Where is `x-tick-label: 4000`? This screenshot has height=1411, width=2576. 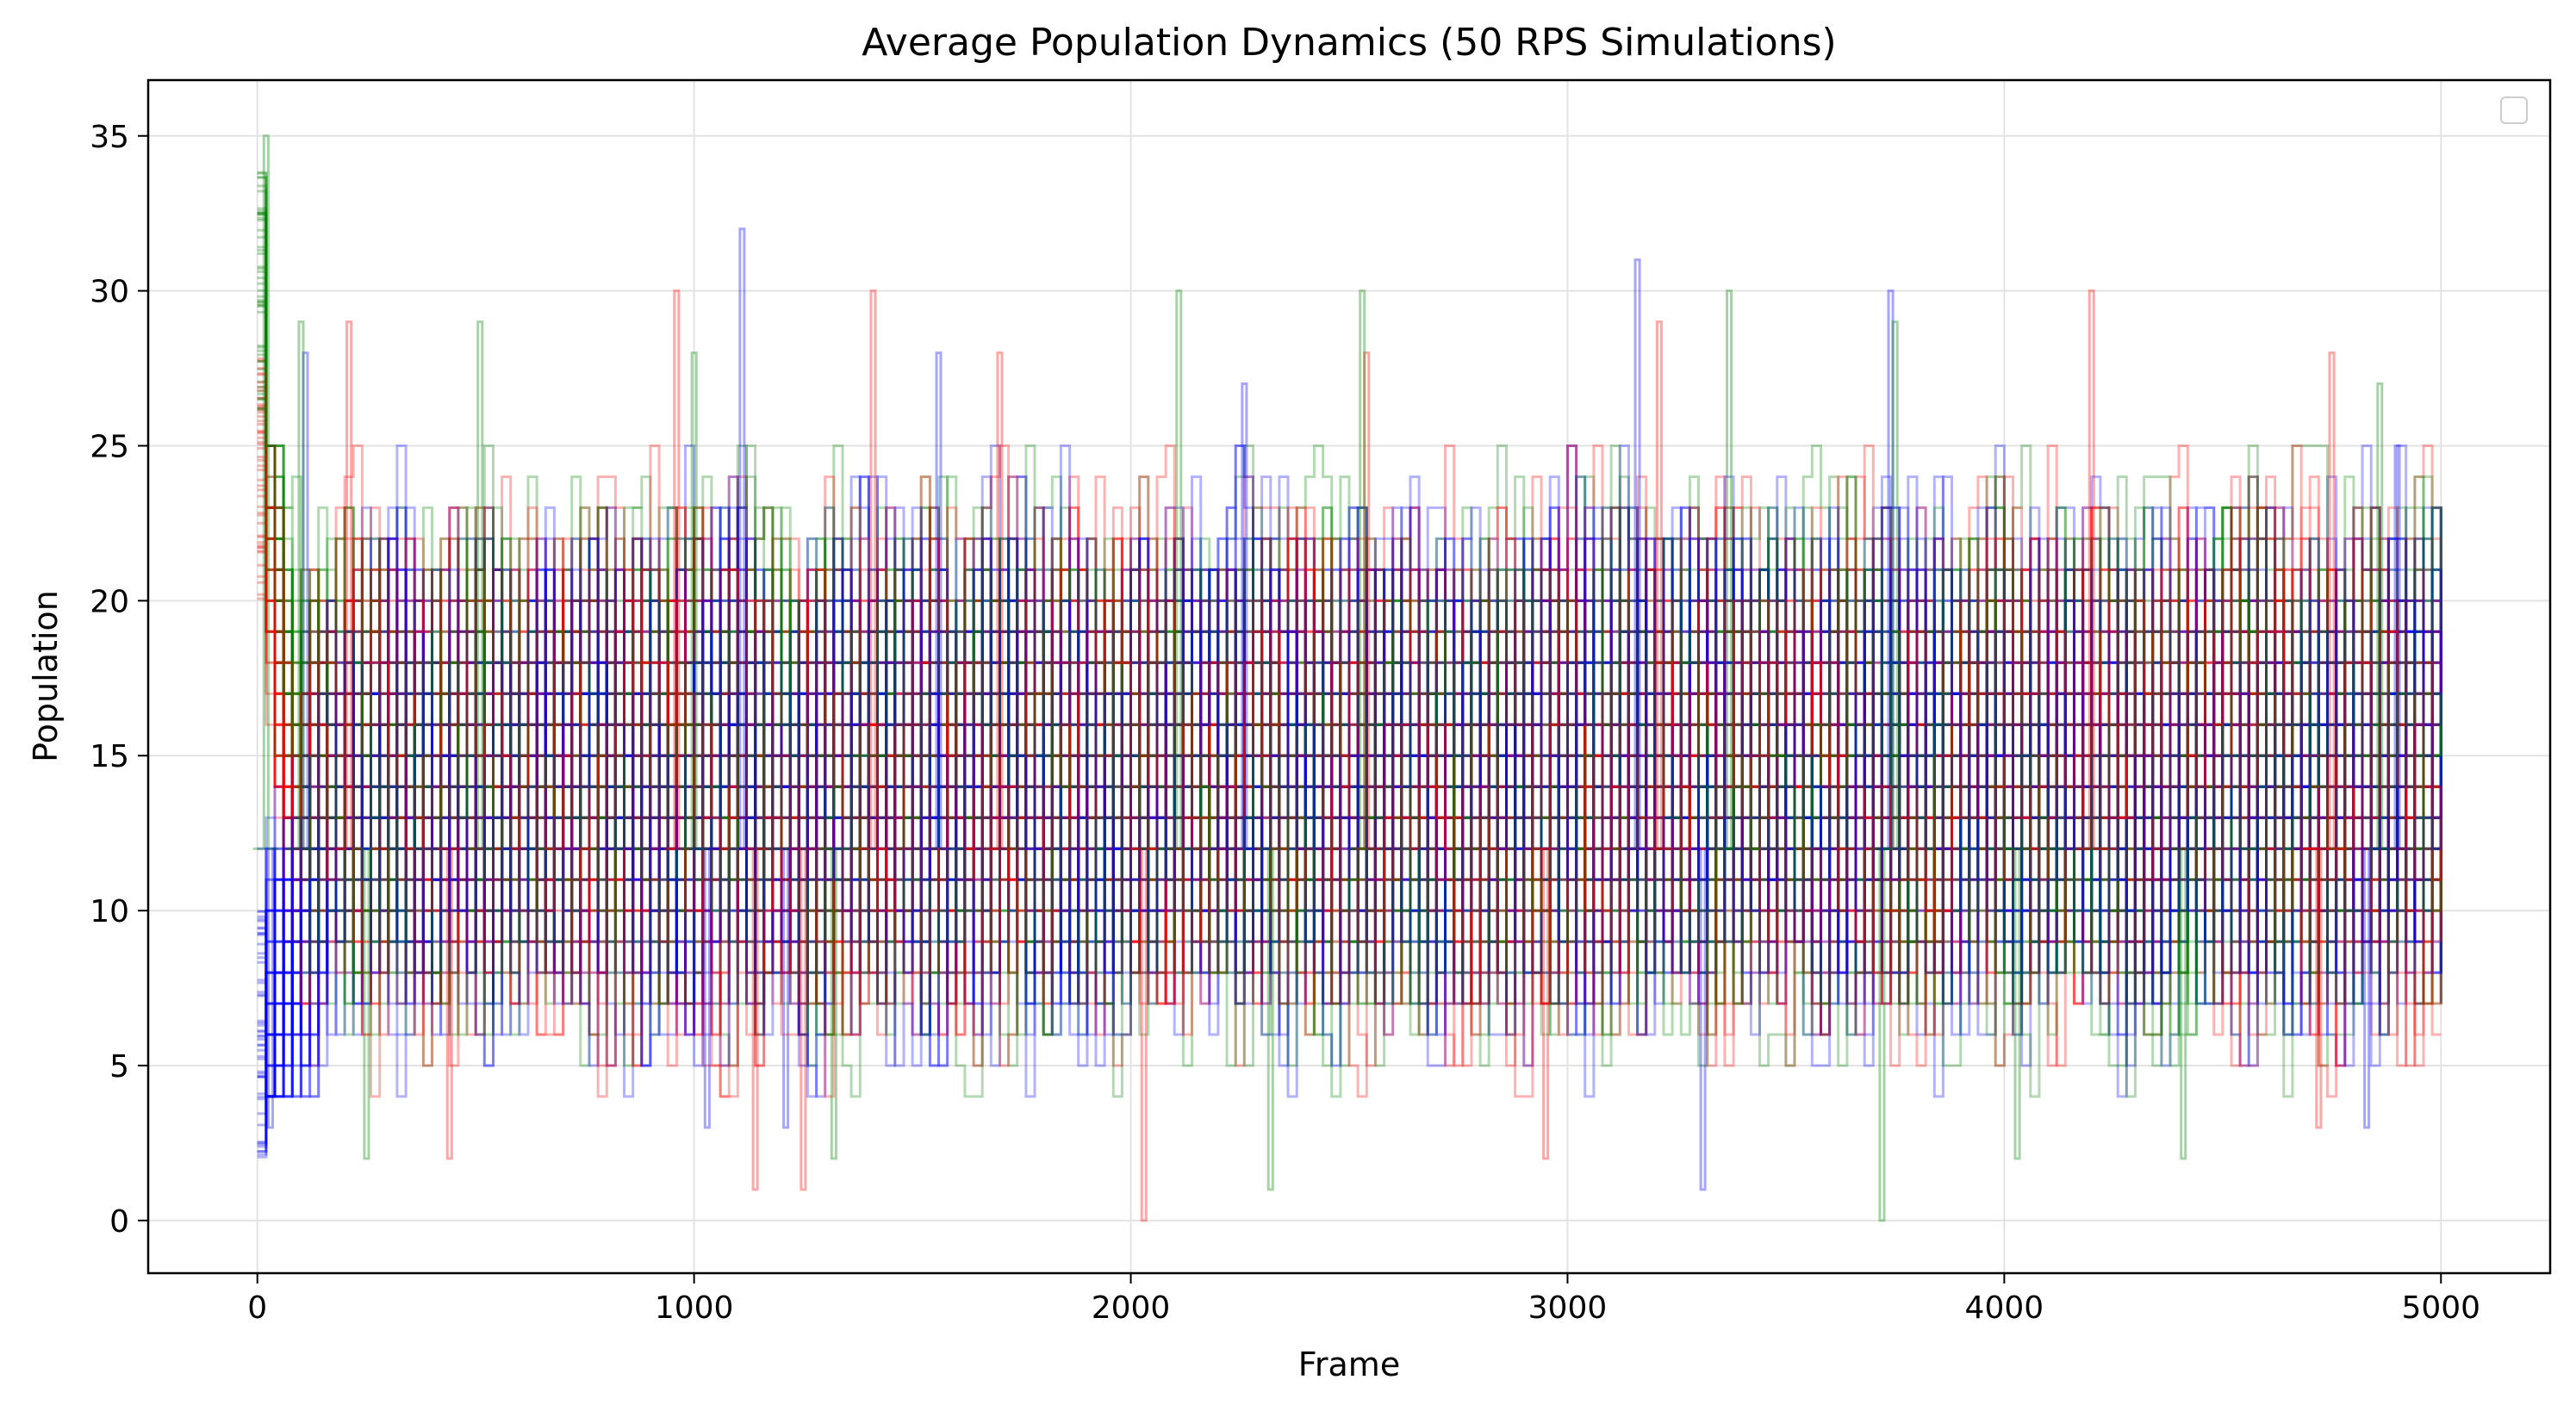
x-tick-label: 4000 is located at coordinates (2005, 1308).